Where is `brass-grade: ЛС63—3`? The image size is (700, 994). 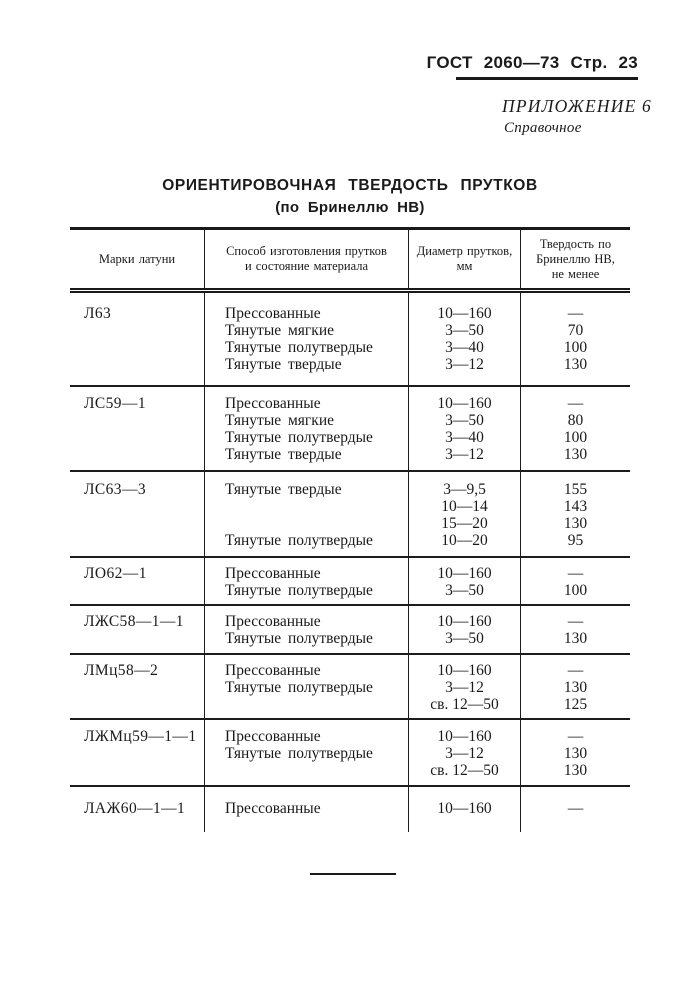
brass-grade: ЛС63—3 is located at coordinates (115, 489).